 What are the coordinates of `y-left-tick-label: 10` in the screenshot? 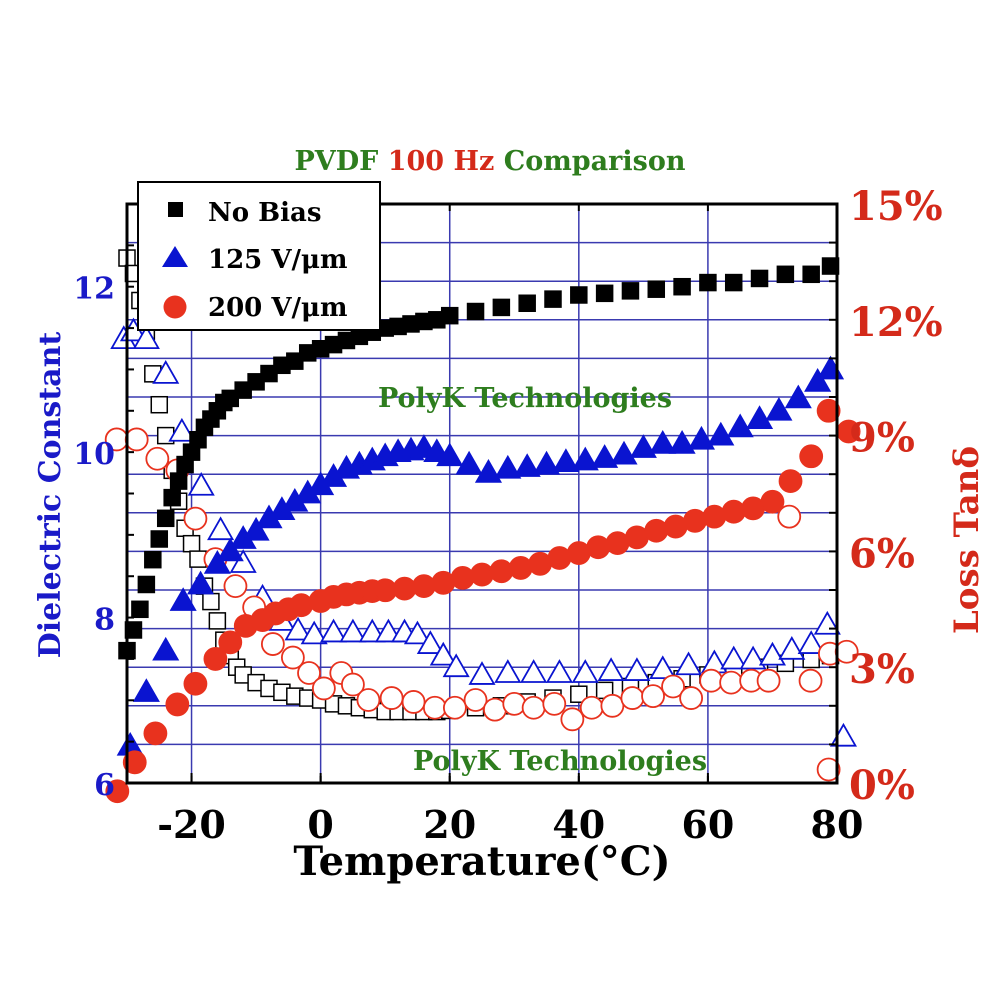 It's located at (94, 454).